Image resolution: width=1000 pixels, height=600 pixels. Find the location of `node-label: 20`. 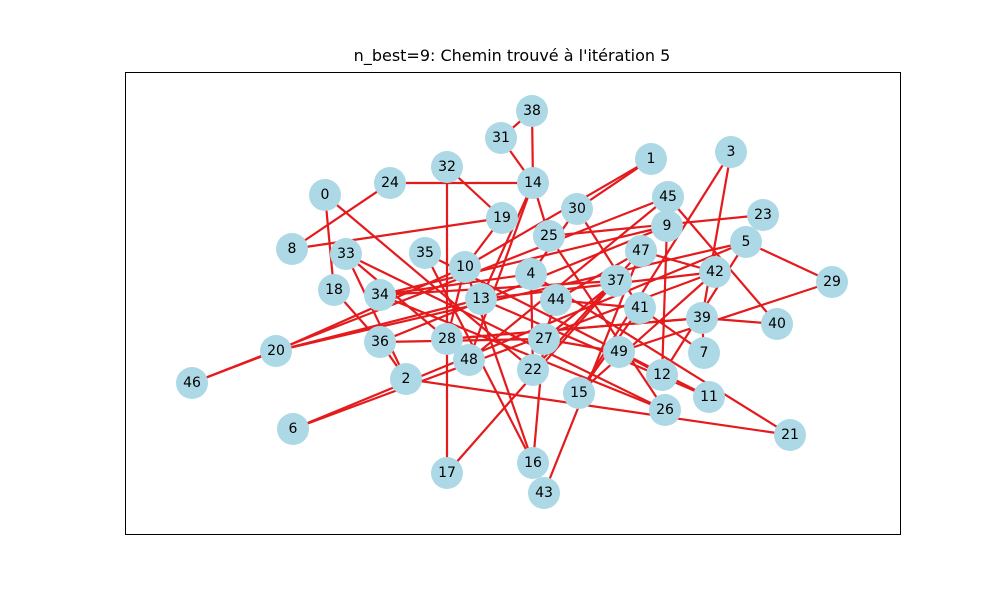

node-label: 20 is located at coordinates (276, 351).